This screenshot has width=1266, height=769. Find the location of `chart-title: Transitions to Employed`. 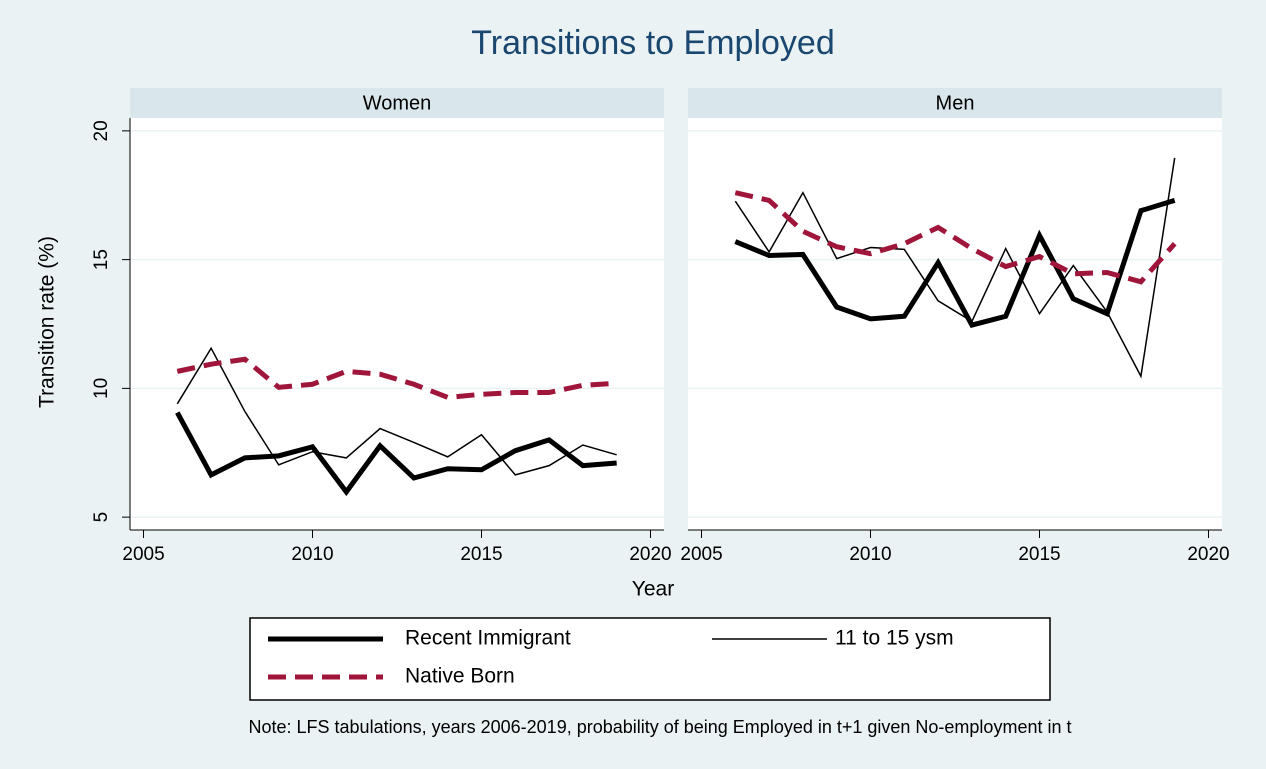

chart-title: Transitions to Employed is located at coordinates (652, 43).